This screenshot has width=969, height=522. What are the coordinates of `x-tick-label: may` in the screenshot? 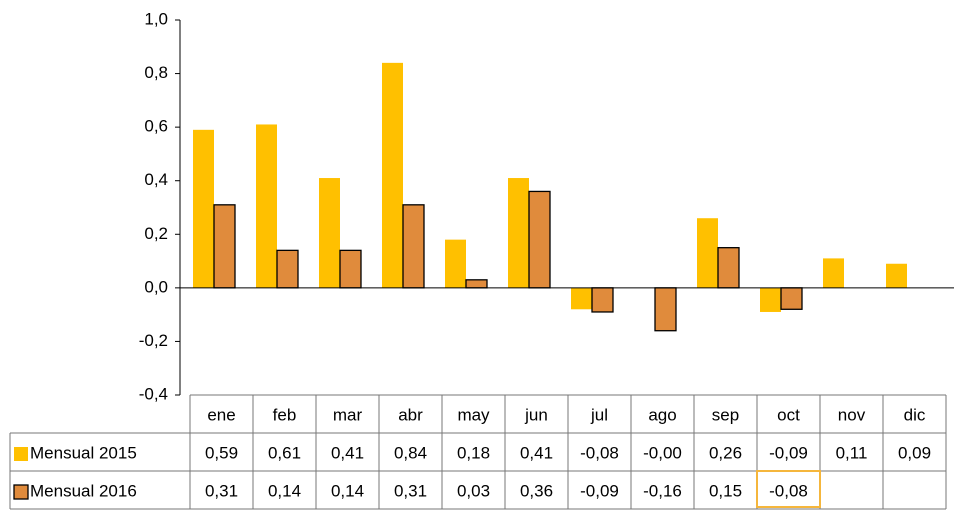 It's located at (473, 414).